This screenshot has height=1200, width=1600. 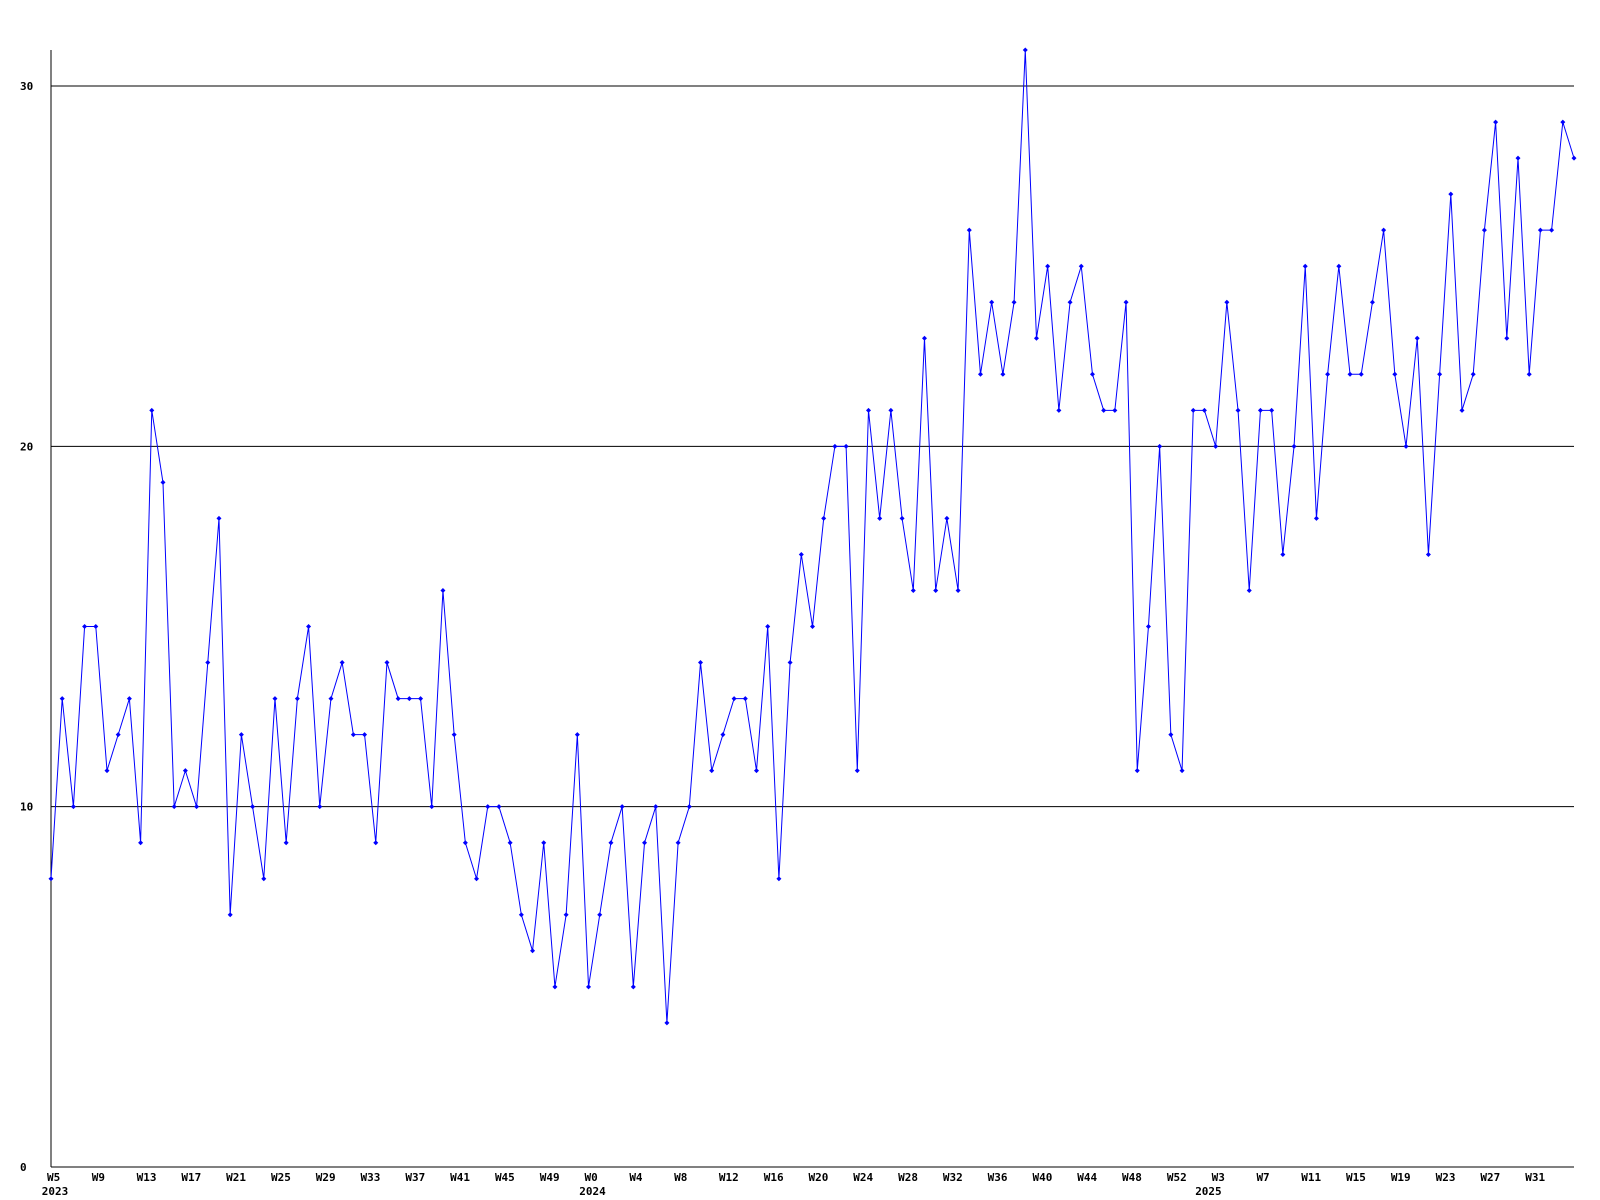 I want to click on x-tick-label: W28, so click(x=908, y=1177).